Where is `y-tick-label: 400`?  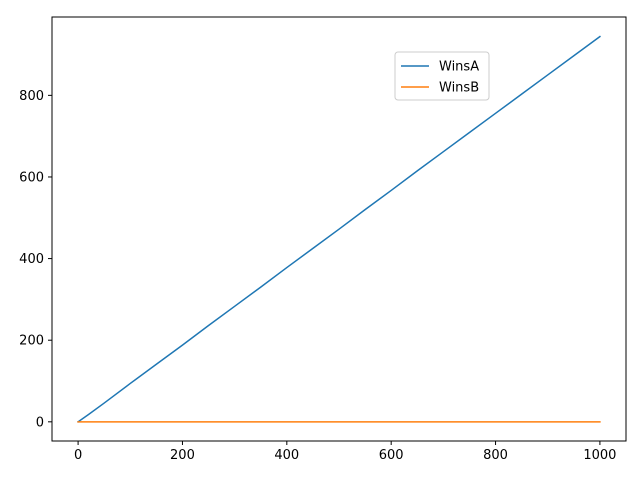
y-tick-label: 400 is located at coordinates (31, 259).